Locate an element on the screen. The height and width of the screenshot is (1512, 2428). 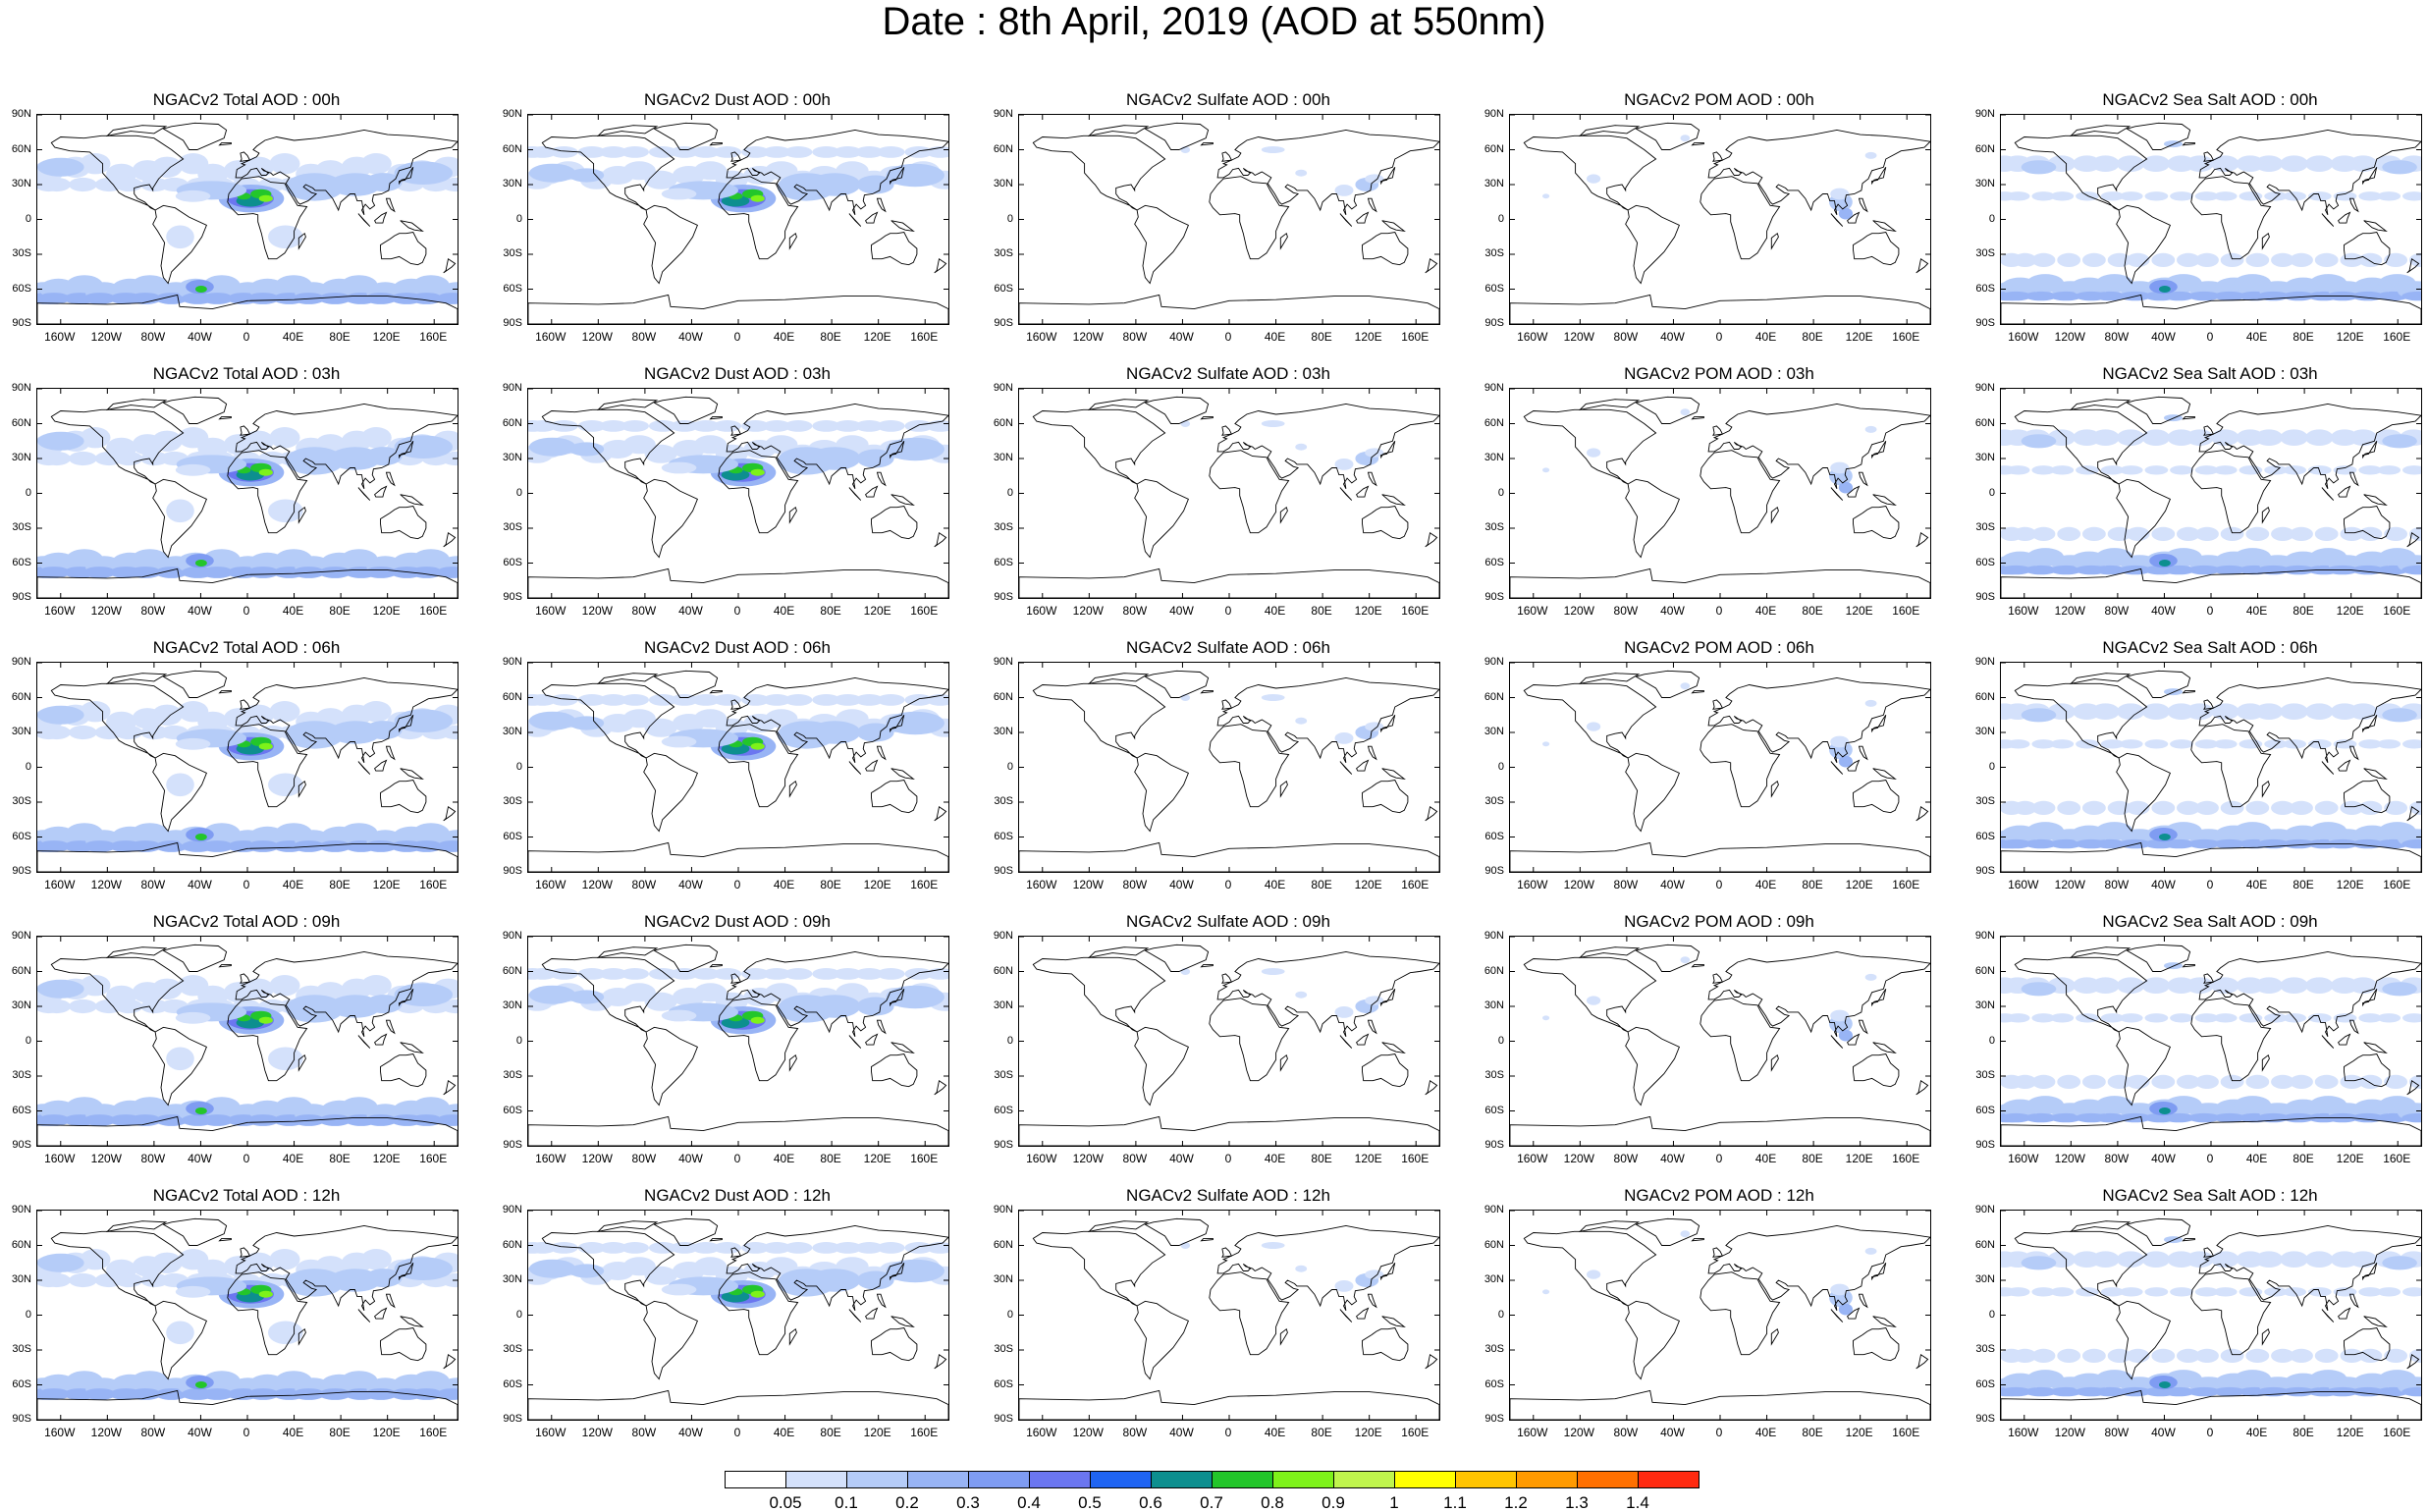
lon-tick-label: 160E is located at coordinates (2397, 1432).